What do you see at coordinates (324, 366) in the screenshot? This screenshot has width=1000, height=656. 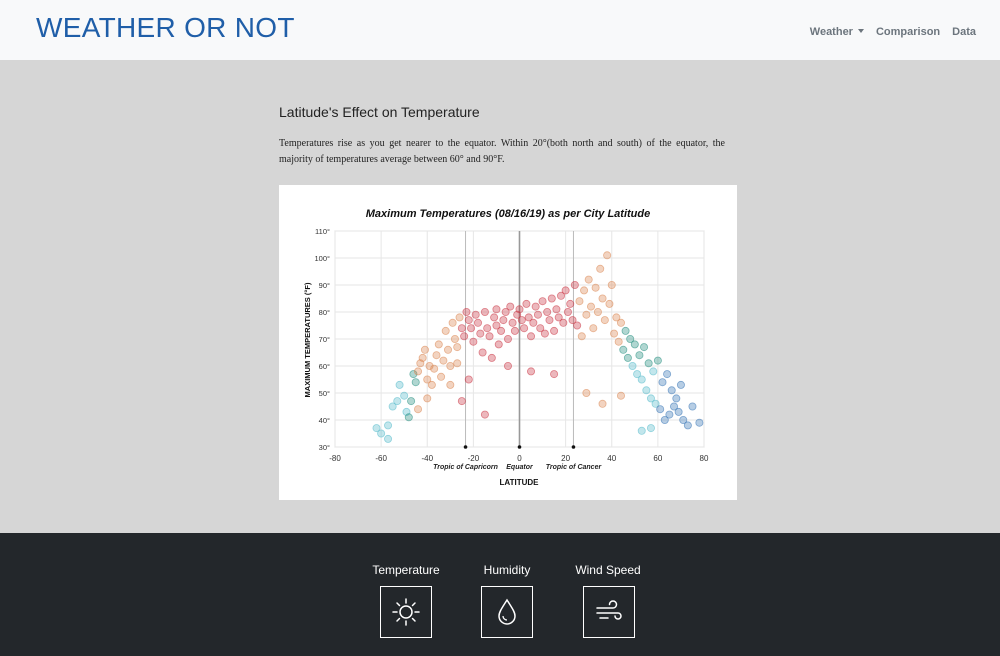 I see `y-tick-label: 60°` at bounding box center [324, 366].